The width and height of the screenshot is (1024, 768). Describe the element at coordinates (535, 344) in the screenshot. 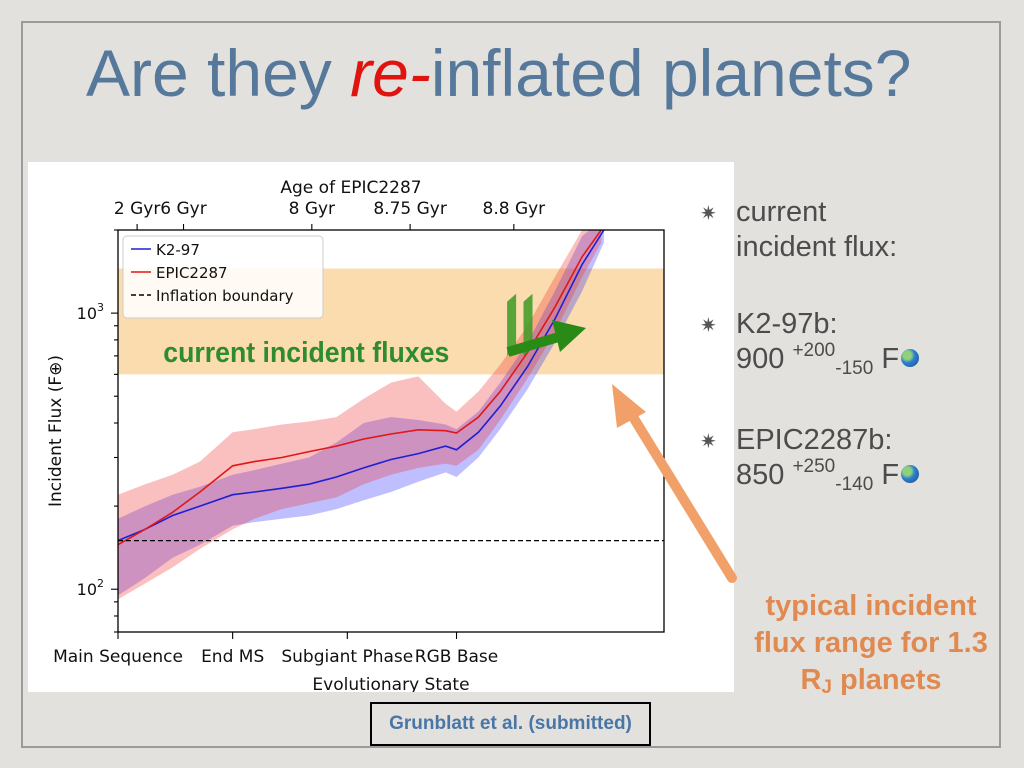

I see `green-arrow-shaft` at that location.